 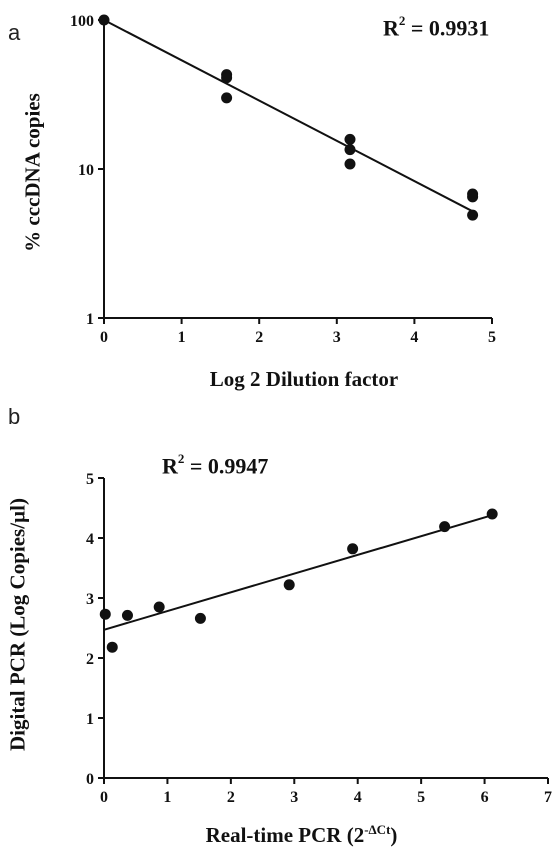 What do you see at coordinates (285, 835) in the screenshot?
I see `x-axis-title-b-main: Real-time PCR (2` at bounding box center [285, 835].